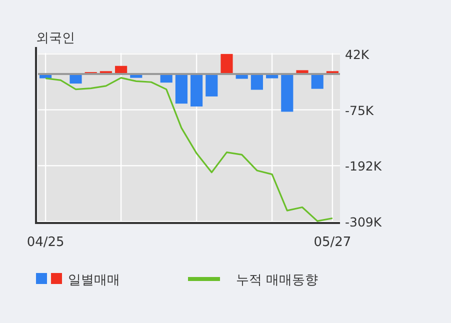  What do you see at coordinates (55, 38) in the screenshot?
I see `chart-title: 외국인` at bounding box center [55, 38].